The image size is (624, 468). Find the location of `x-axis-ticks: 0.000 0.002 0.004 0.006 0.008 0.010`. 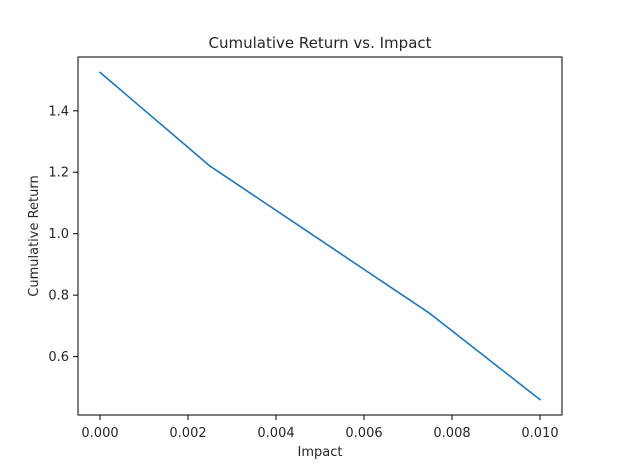

x-axis-ticks: 0.000 0.002 0.004 0.006 0.008 0.010 is located at coordinates (320, 428).